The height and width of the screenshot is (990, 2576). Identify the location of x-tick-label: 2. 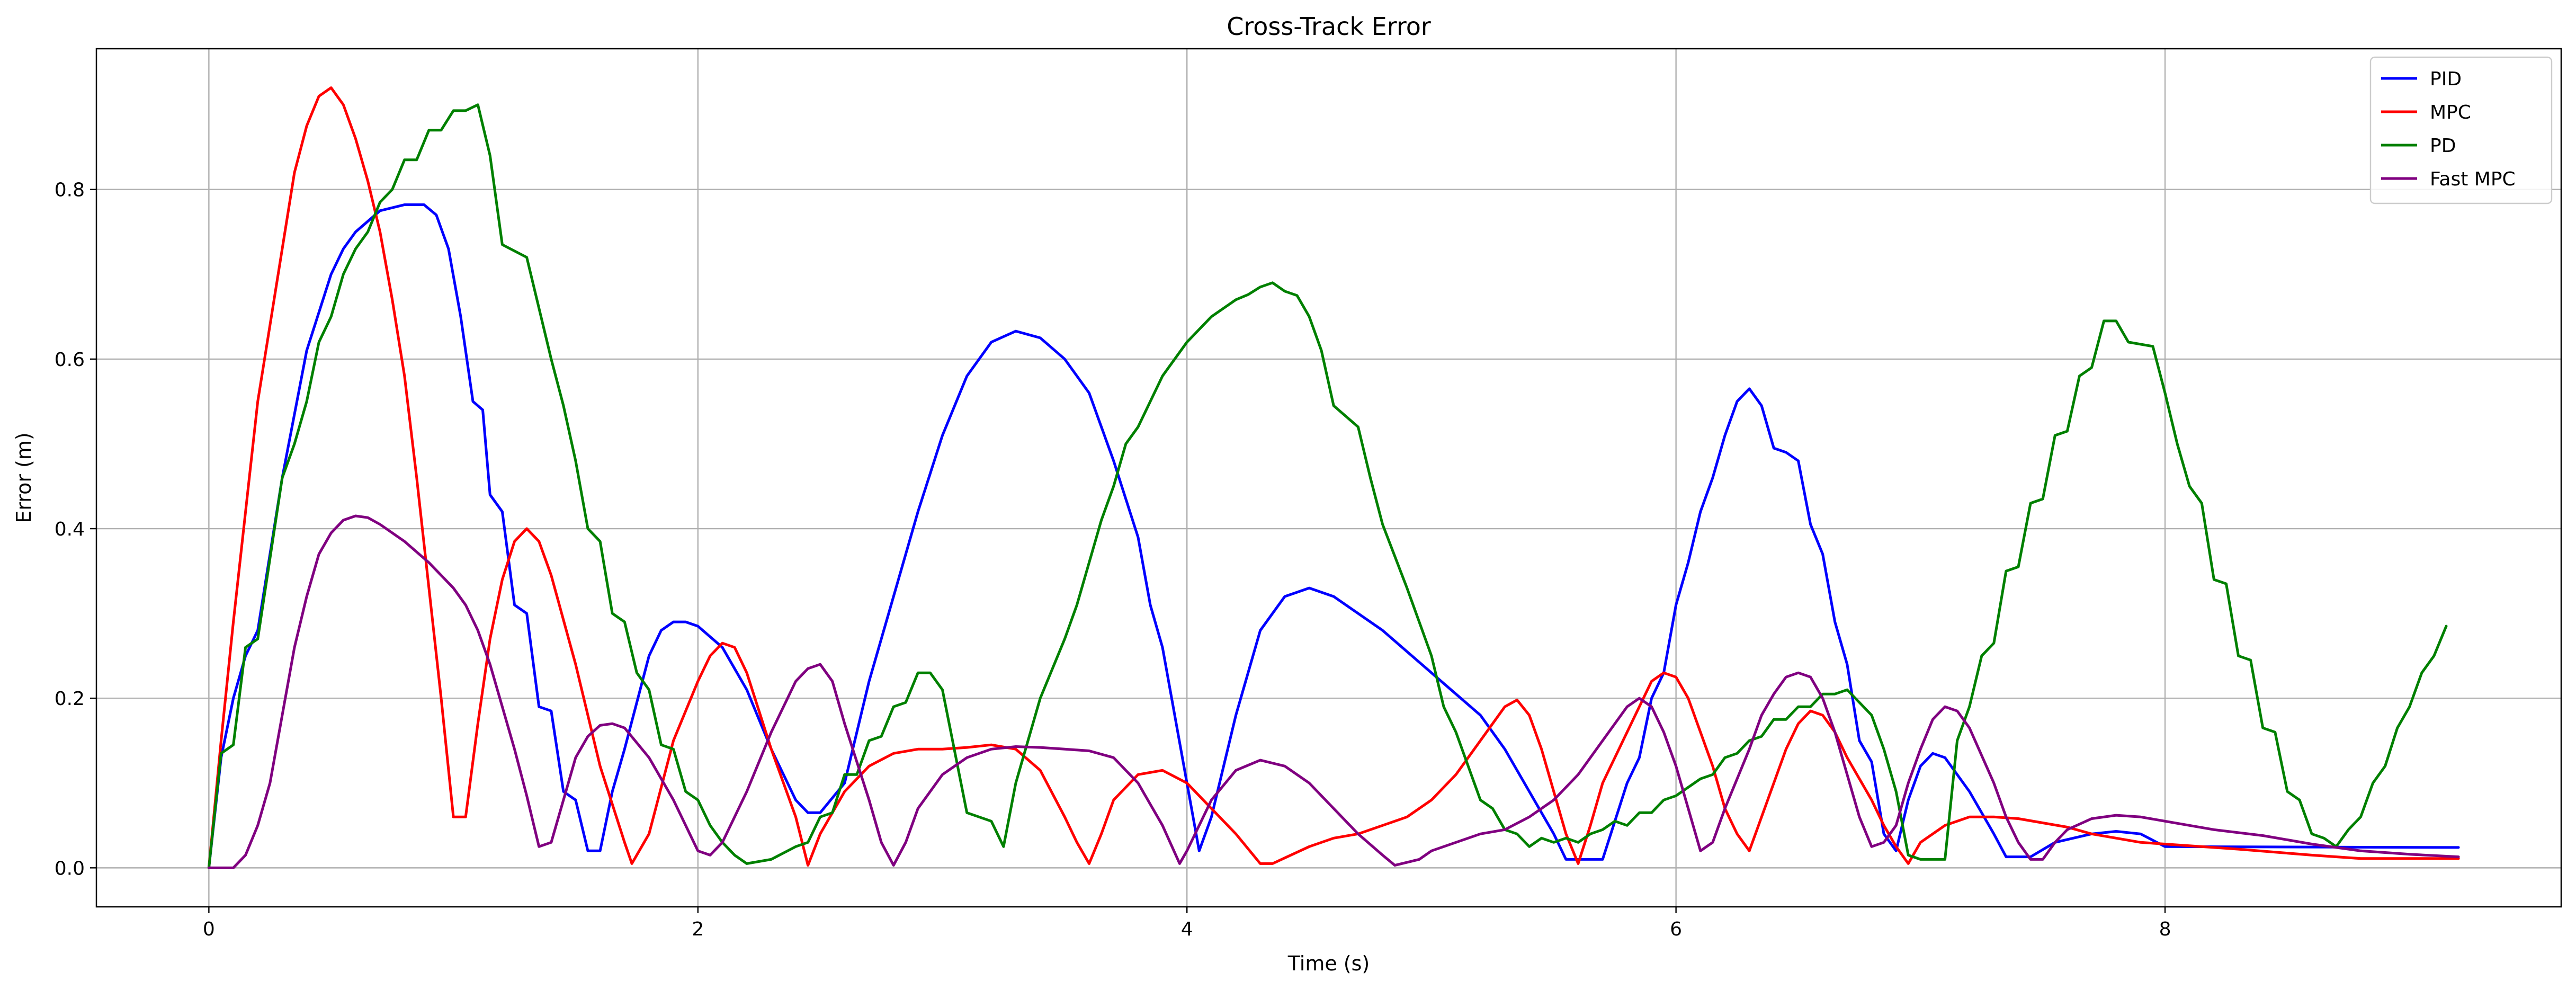
(698, 929).